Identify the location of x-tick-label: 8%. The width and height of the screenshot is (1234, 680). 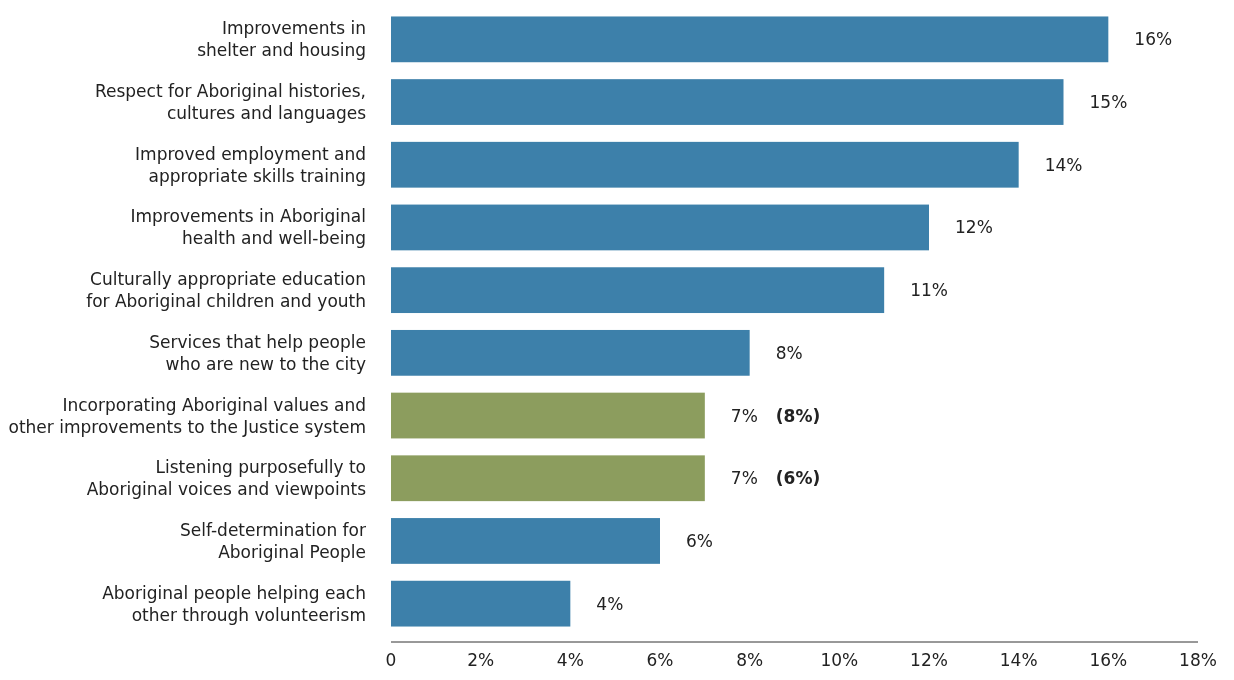
(750, 660).